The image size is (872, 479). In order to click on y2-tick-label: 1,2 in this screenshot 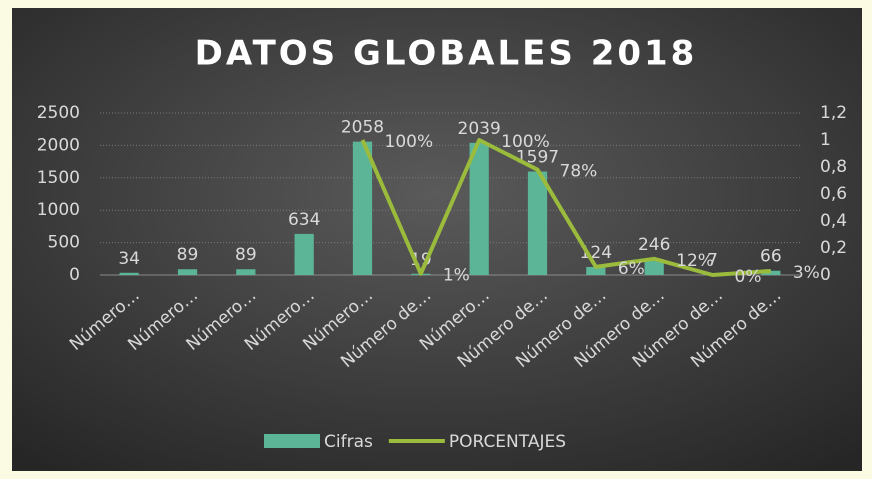, I will do `click(833, 113)`.